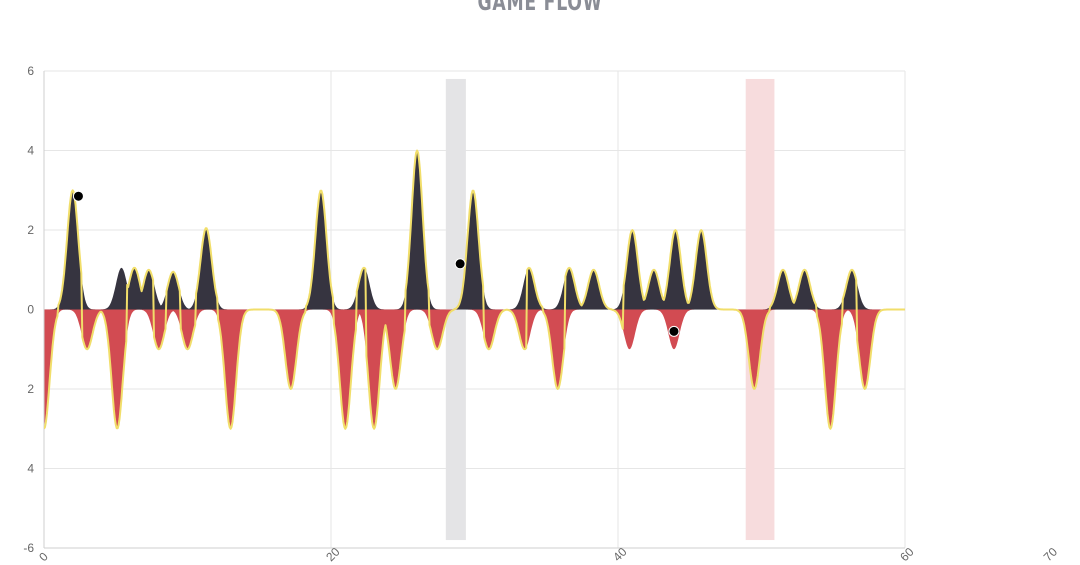  What do you see at coordinates (30, 71) in the screenshot?
I see `y-tick-label: 6` at bounding box center [30, 71].